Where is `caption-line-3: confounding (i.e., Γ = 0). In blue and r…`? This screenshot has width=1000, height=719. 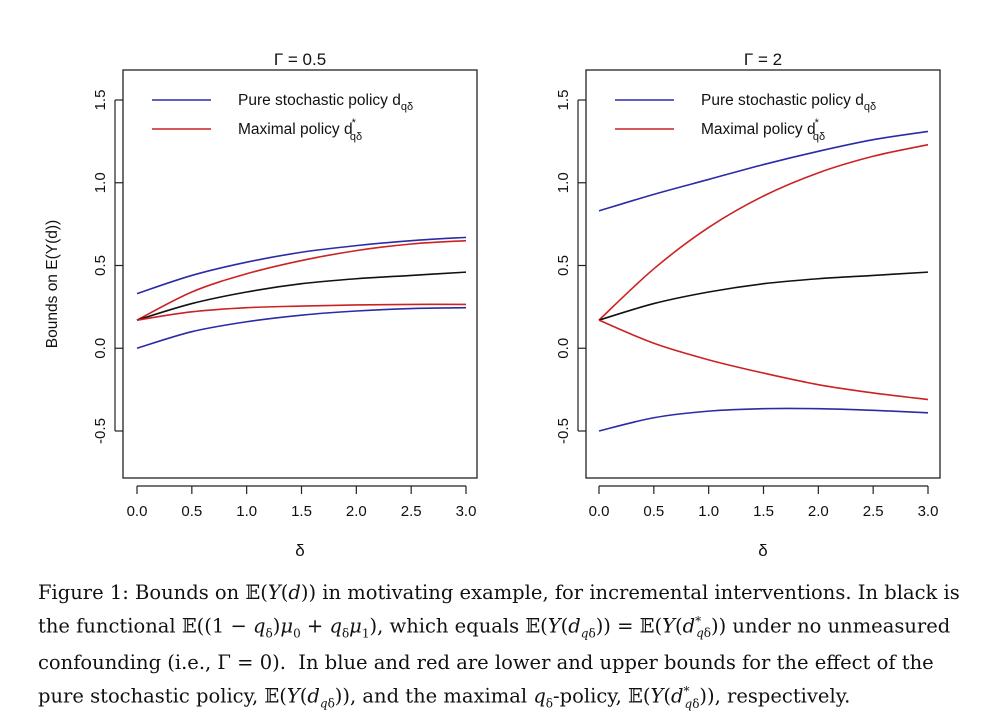
caption-line-3: confounding (i.e., Γ = 0). In blue and r… is located at coordinates (486, 663).